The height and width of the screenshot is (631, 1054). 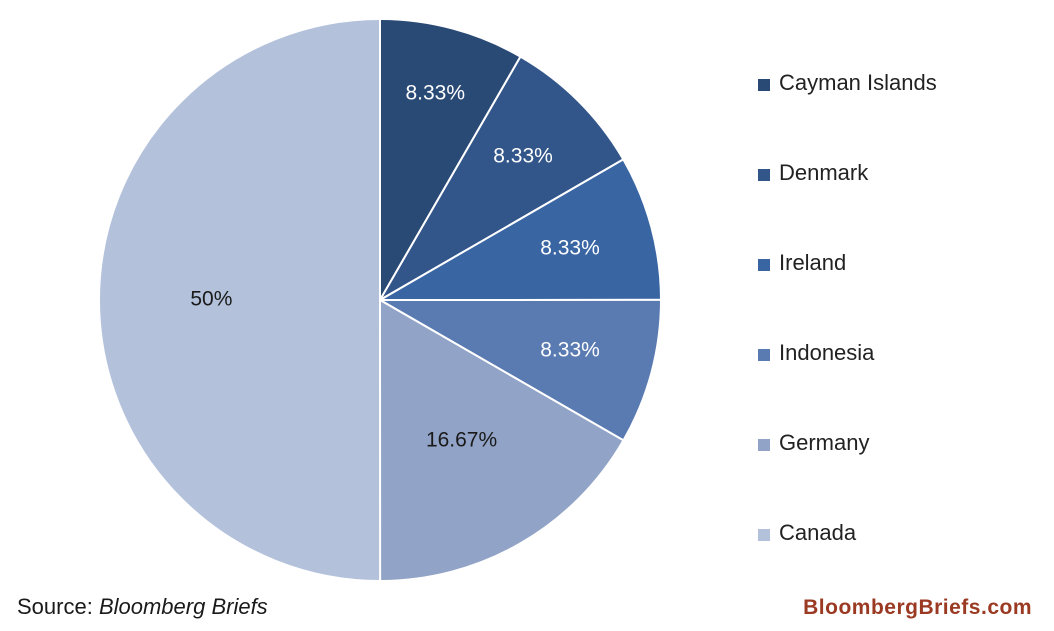 I want to click on legend-label: Denmark, so click(x=824, y=172).